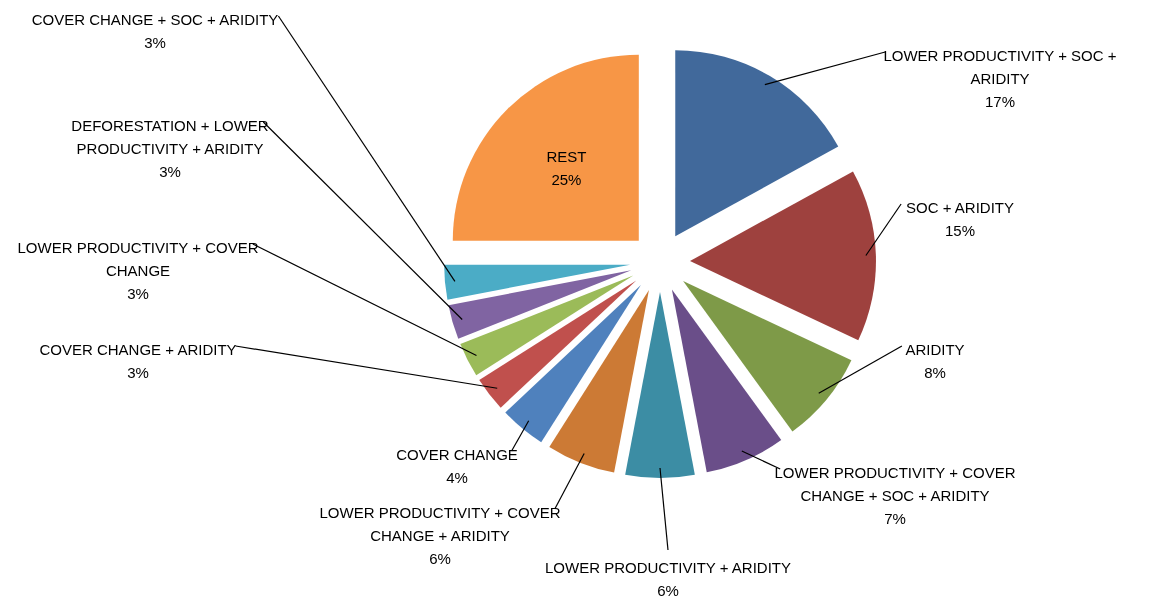 This screenshot has height=596, width=1153. I want to click on slice-label: REST, so click(566, 157).